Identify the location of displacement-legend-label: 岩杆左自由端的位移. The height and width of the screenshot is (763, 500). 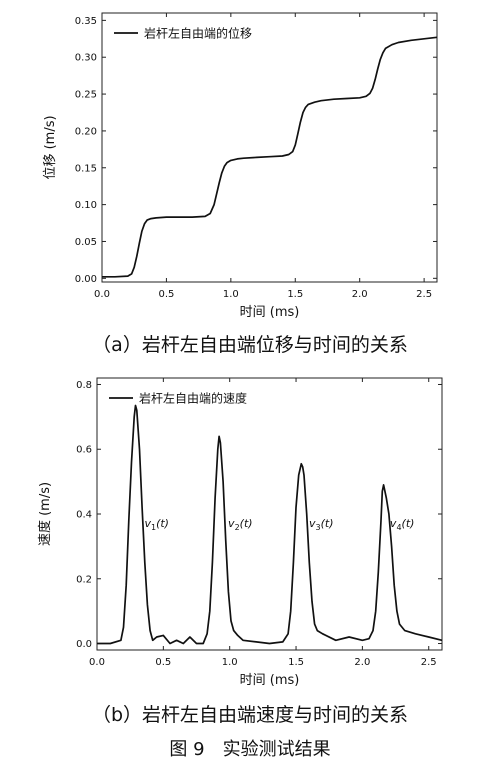
(198, 33).